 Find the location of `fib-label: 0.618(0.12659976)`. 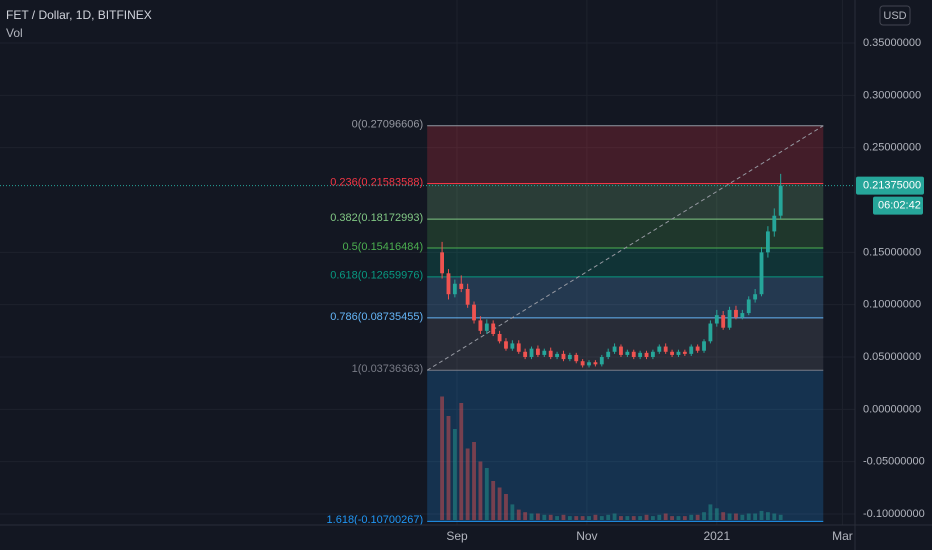

fib-label: 0.618(0.12659976) is located at coordinates (376, 276).